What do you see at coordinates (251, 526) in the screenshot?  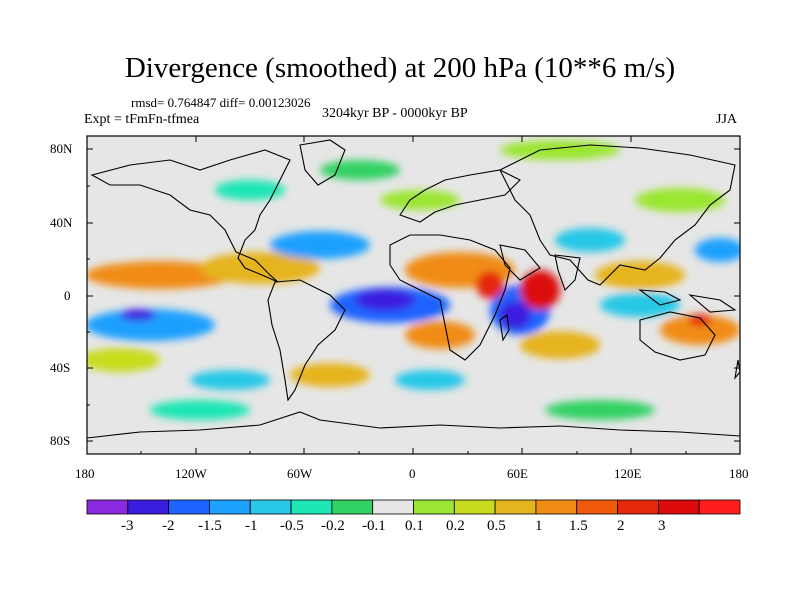 I see `colorbar-label: -1` at bounding box center [251, 526].